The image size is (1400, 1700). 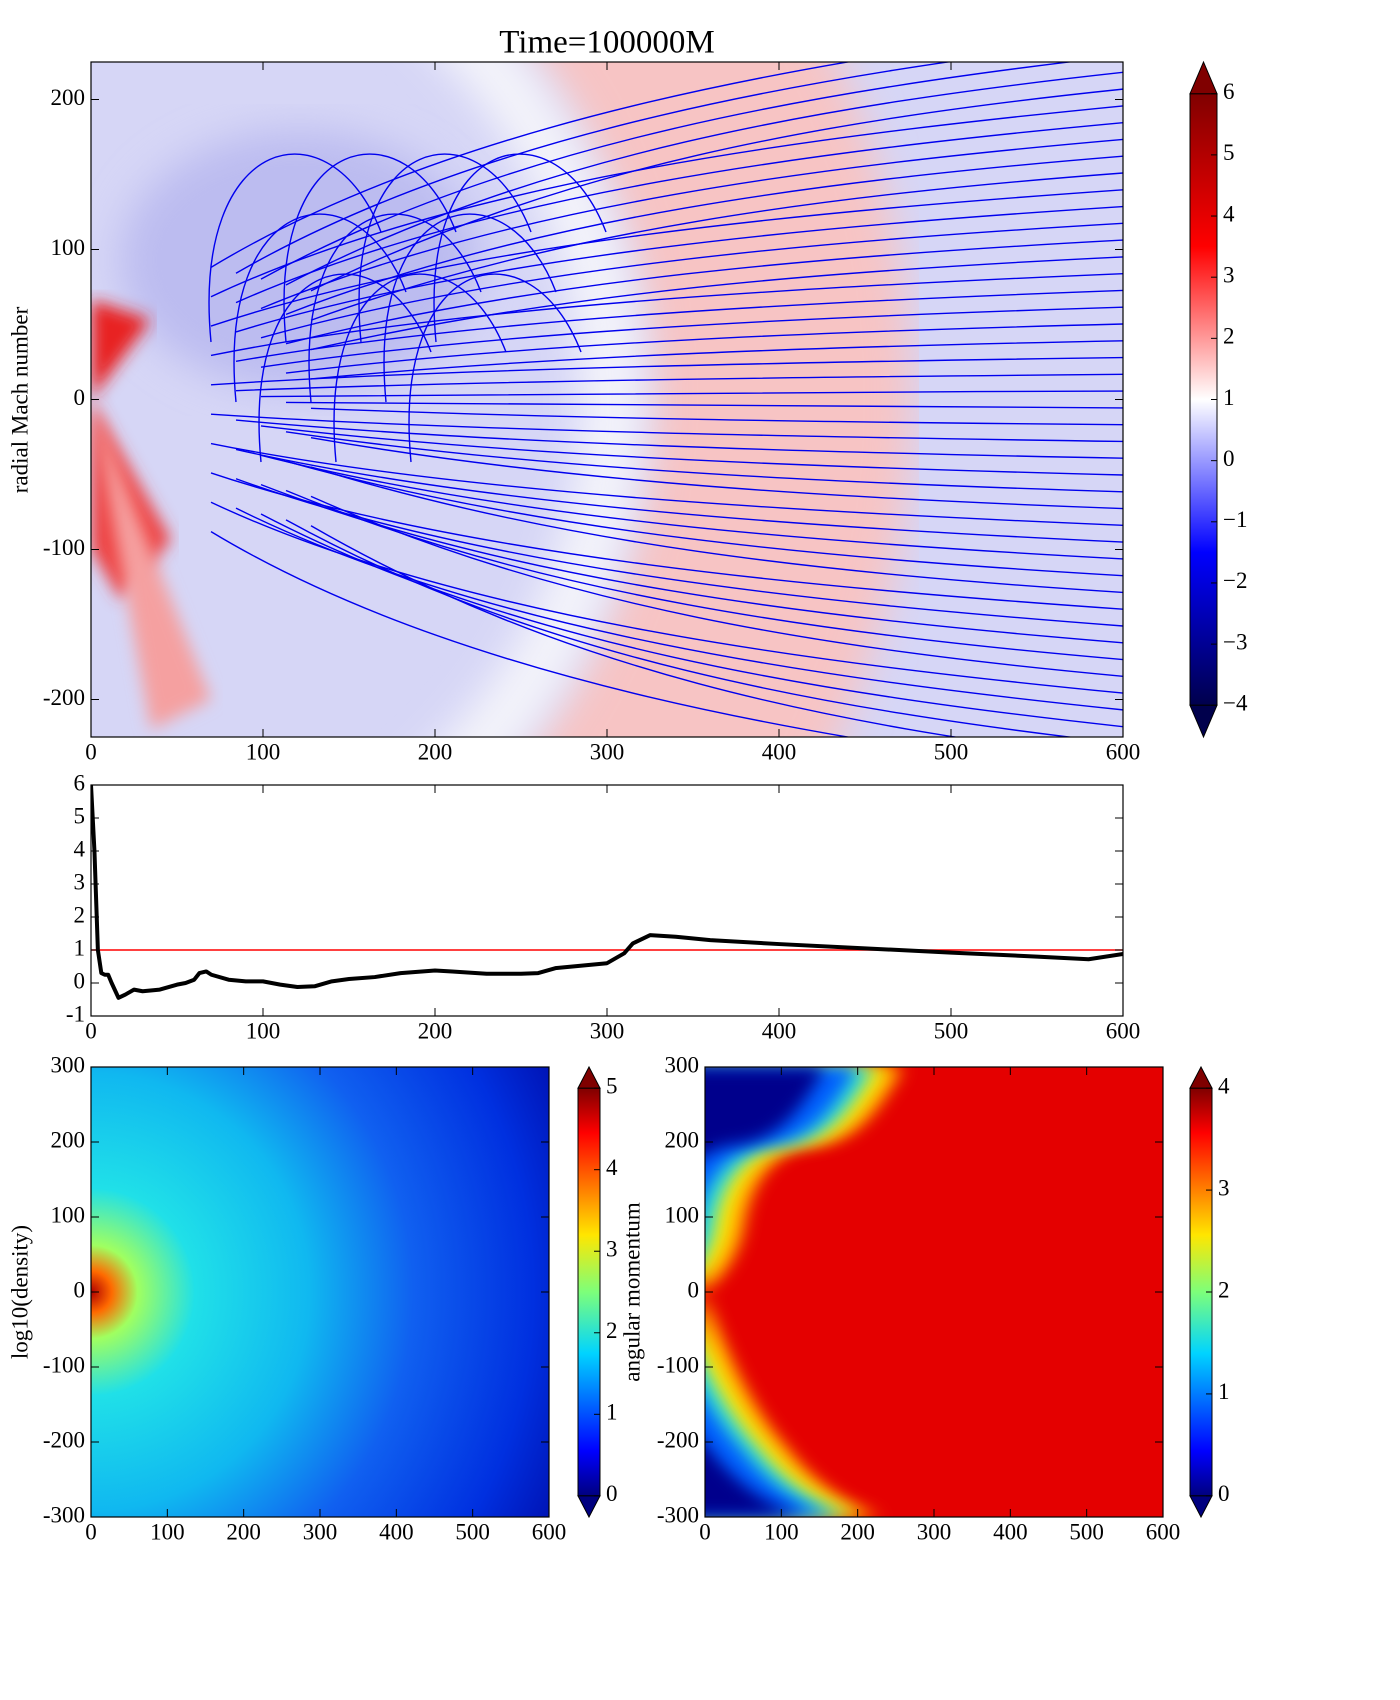 I want to click on colorbar-tick-label: −2, so click(x=1235, y=580).